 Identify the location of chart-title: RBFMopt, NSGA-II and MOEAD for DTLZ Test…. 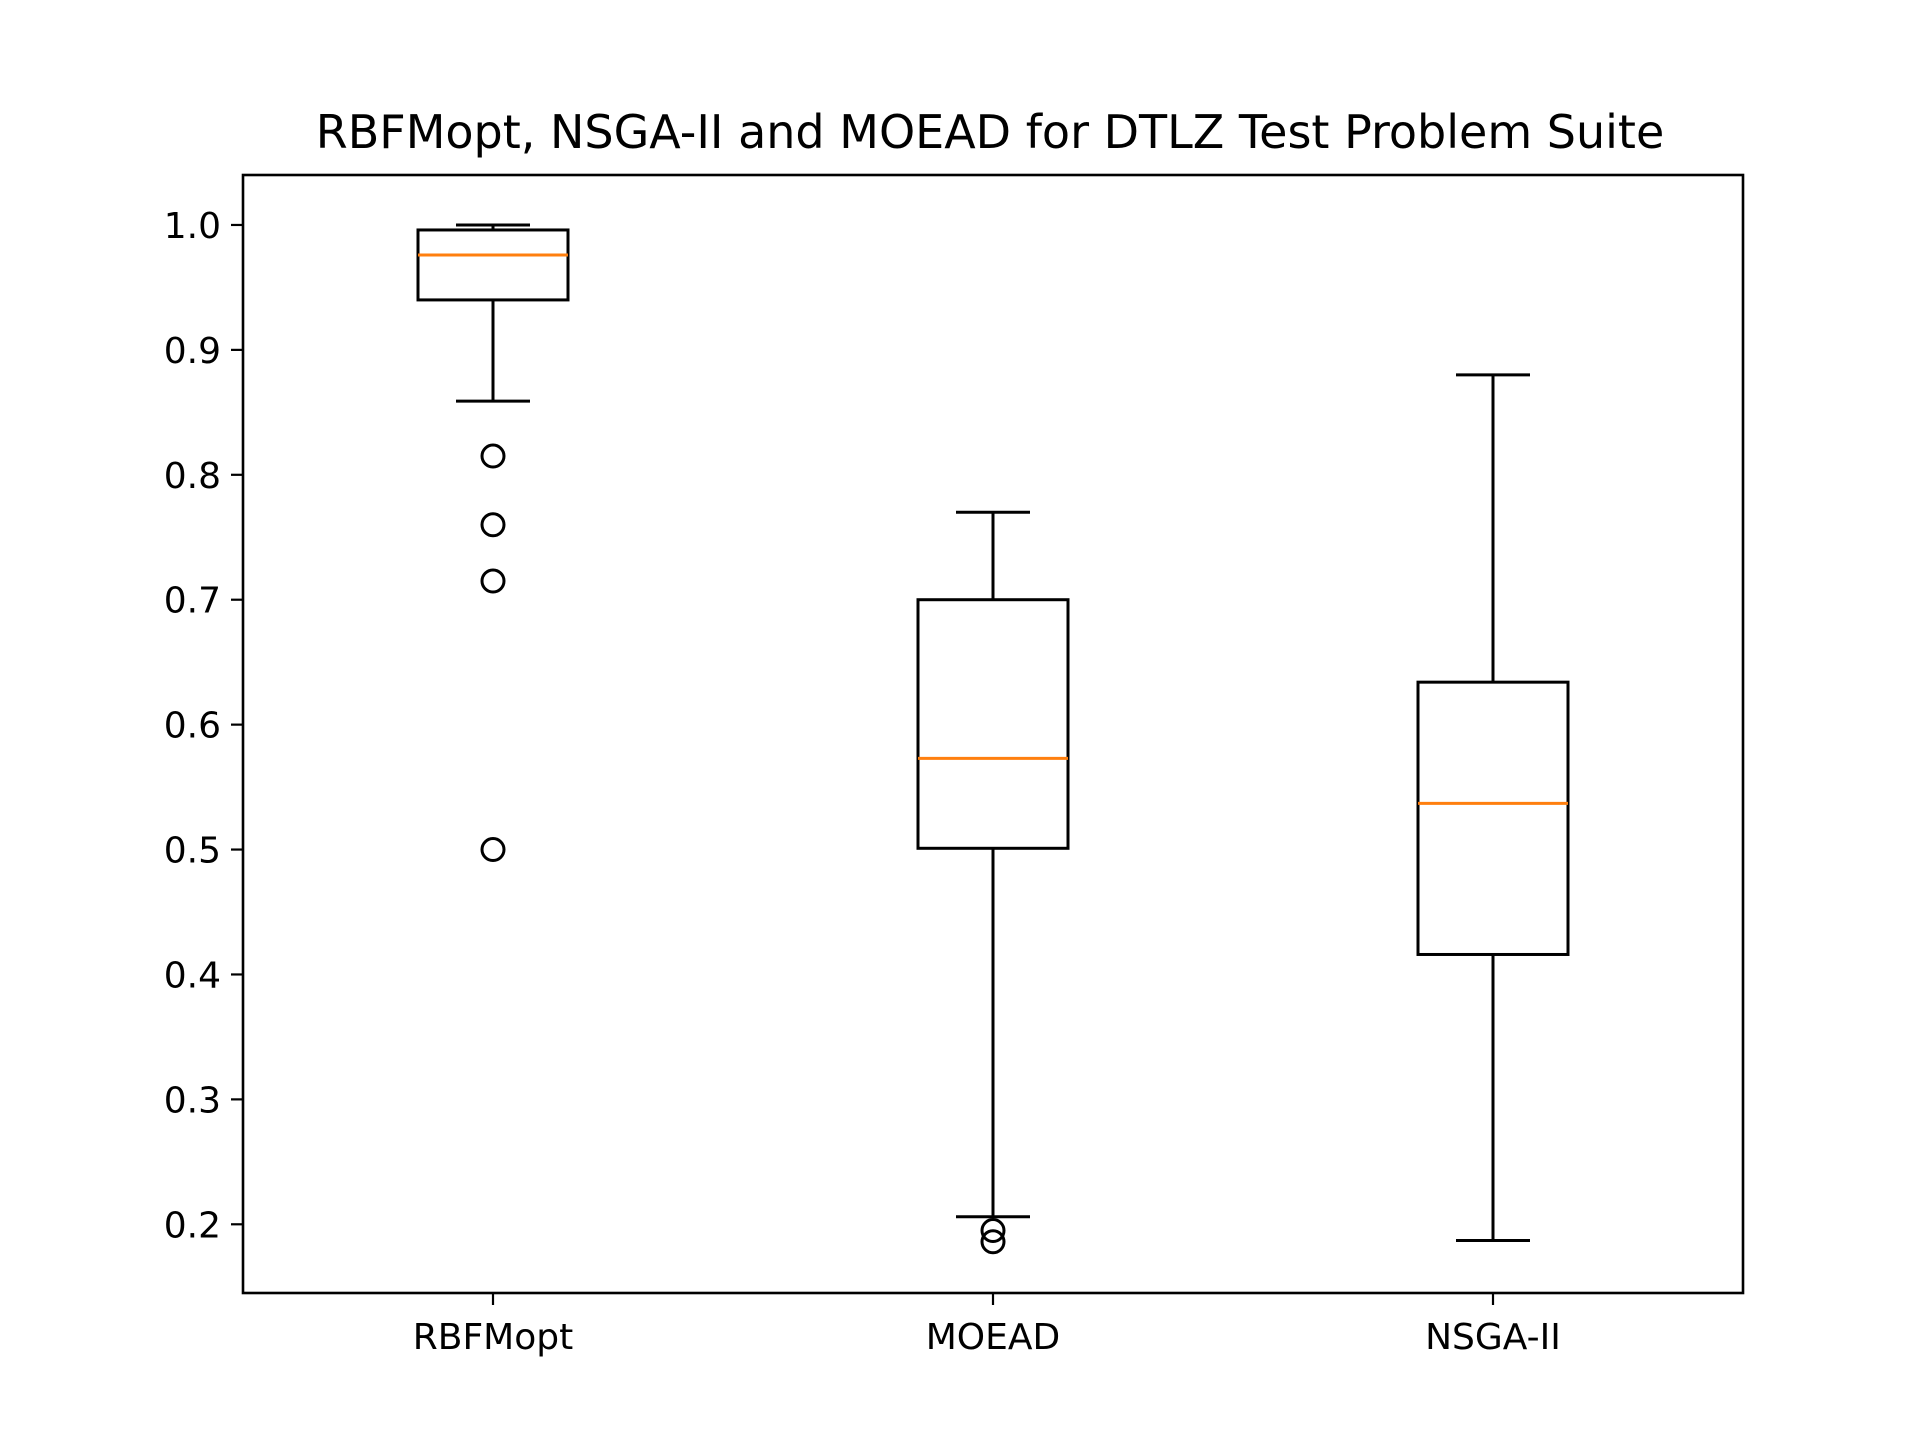
(990, 132).